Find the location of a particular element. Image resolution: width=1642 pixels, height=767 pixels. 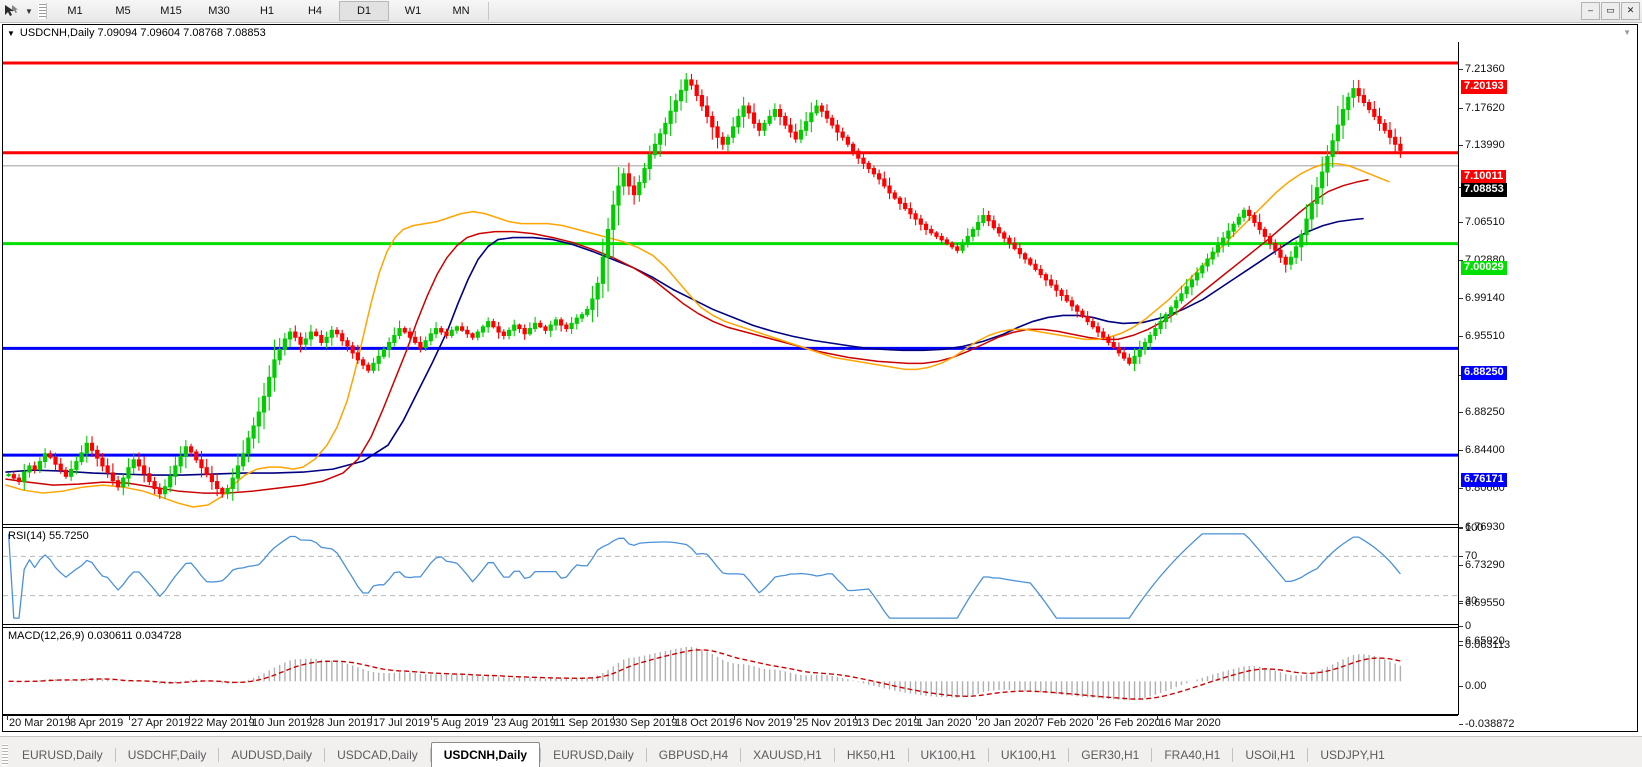

timeframe-d1: D1 is located at coordinates (364, 11).